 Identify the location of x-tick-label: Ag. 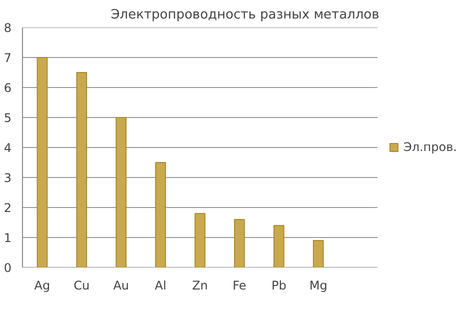
(42, 285).